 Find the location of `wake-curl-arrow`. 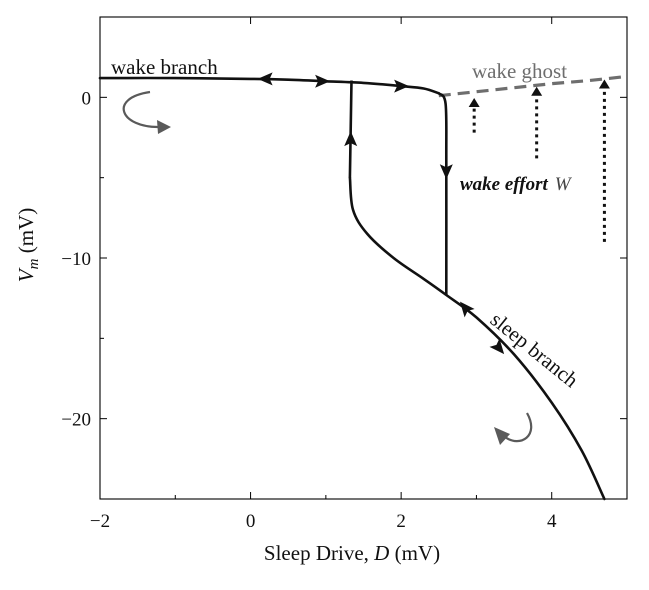

wake-curl-arrow is located at coordinates (146, 112).